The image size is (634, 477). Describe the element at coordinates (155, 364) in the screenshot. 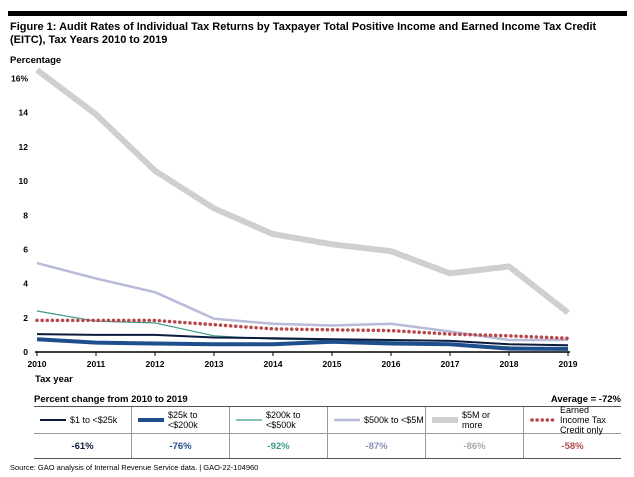

I see `x-tick-label: 2012` at that location.